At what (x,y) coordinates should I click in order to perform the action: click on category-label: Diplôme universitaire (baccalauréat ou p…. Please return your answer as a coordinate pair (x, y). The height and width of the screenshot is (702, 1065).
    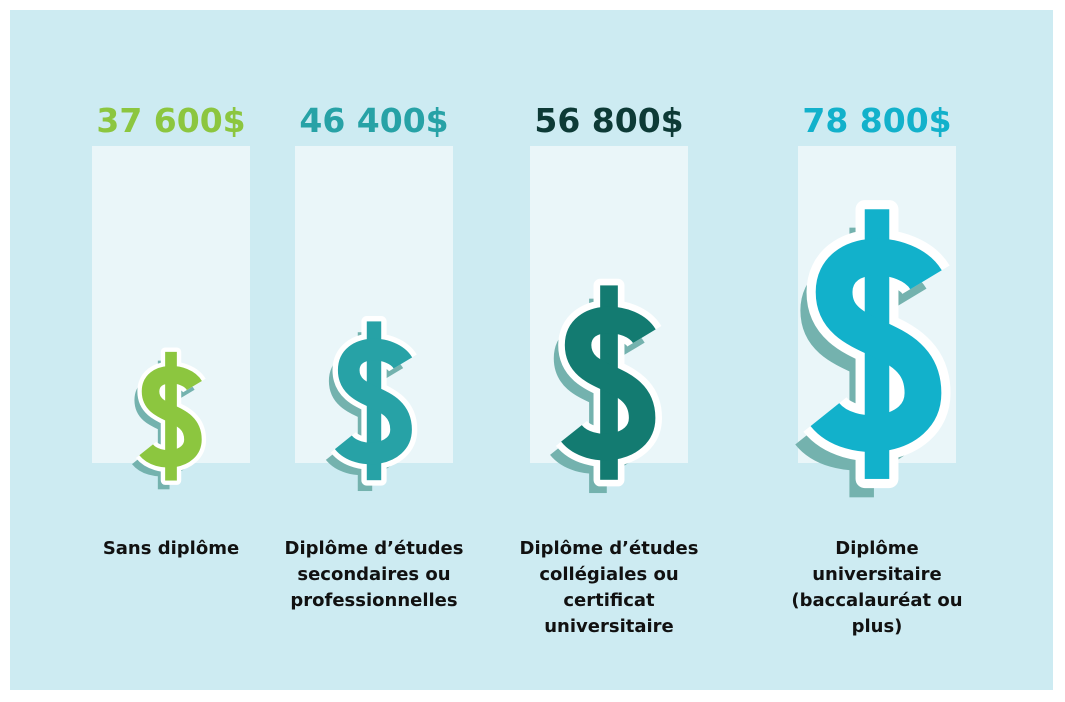
    Looking at the image, I should click on (877, 587).